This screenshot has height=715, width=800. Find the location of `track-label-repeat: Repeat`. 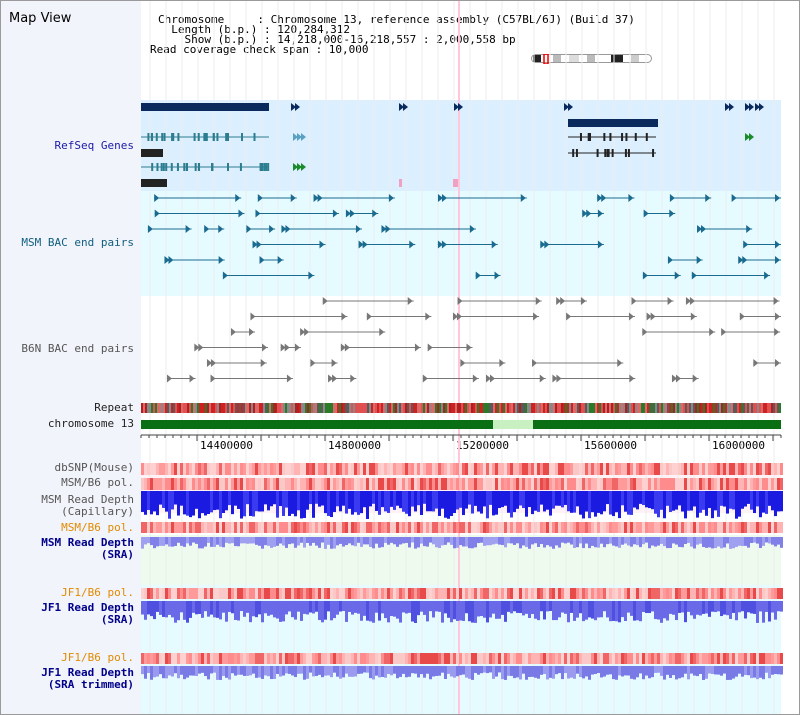

track-label-repeat: Repeat is located at coordinates (114, 407).